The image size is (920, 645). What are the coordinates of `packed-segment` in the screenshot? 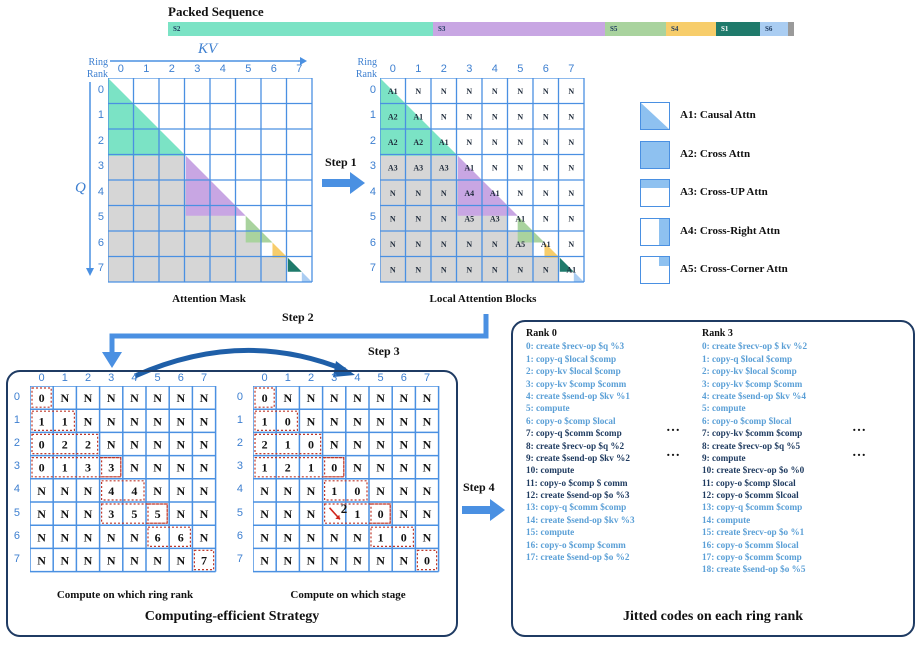 It's located at (791, 29).